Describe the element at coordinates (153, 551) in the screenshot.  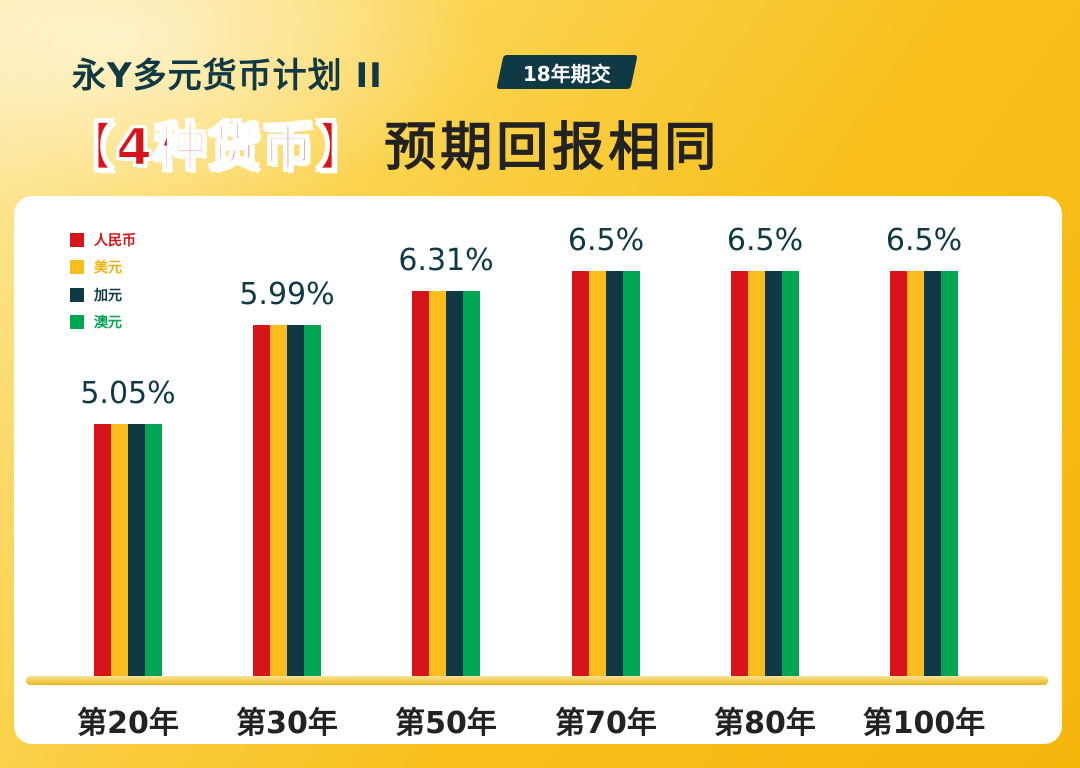
I see `bar-澳元-第20年` at that location.